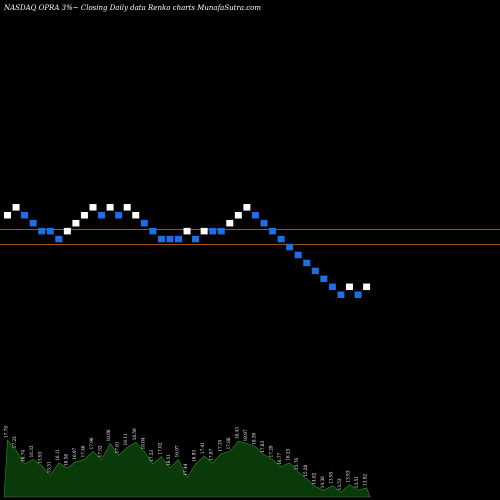  Describe the element at coordinates (356, 482) in the screenshot. I see `volume-label: 13.51` at that location.